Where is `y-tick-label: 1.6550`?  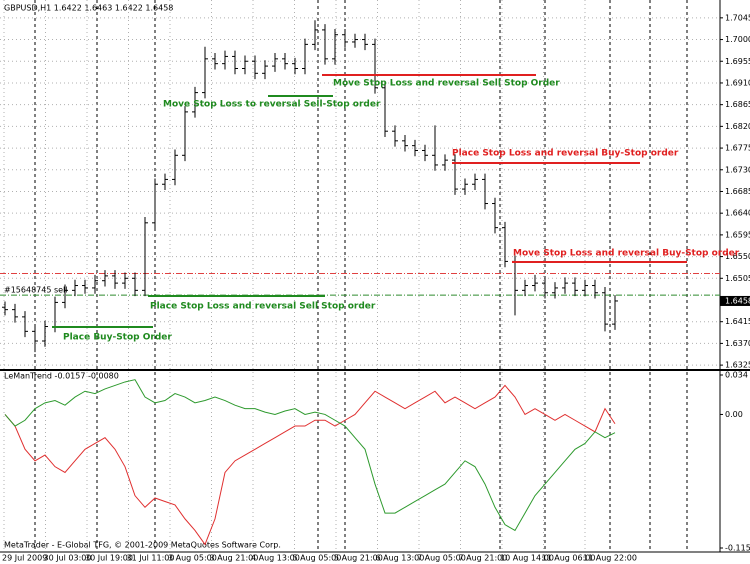
y-tick-label: 1.6550 is located at coordinates (737, 256).